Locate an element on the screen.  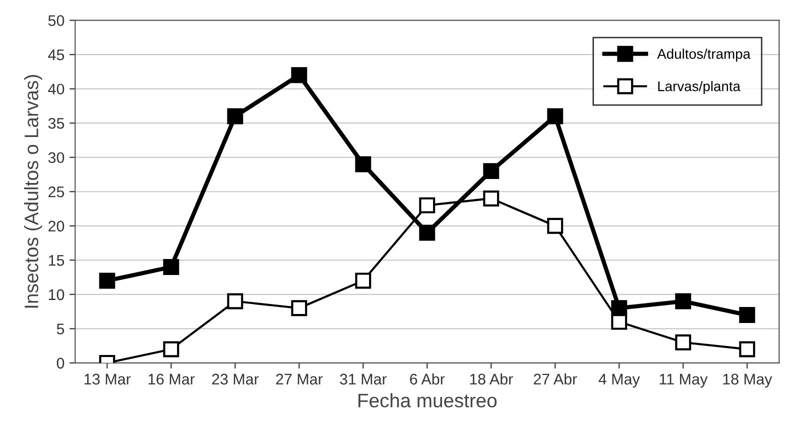
y-tick-label: 10 is located at coordinates (56, 294).